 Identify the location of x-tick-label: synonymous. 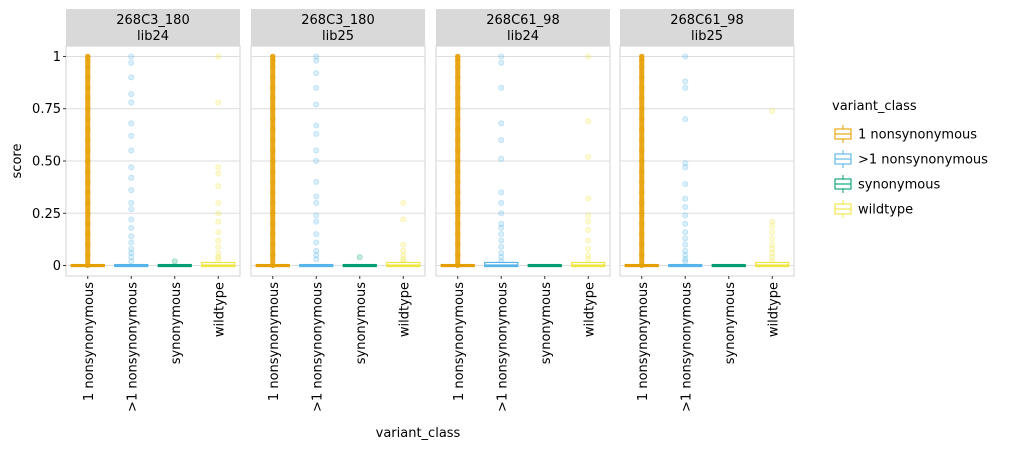
(176, 323).